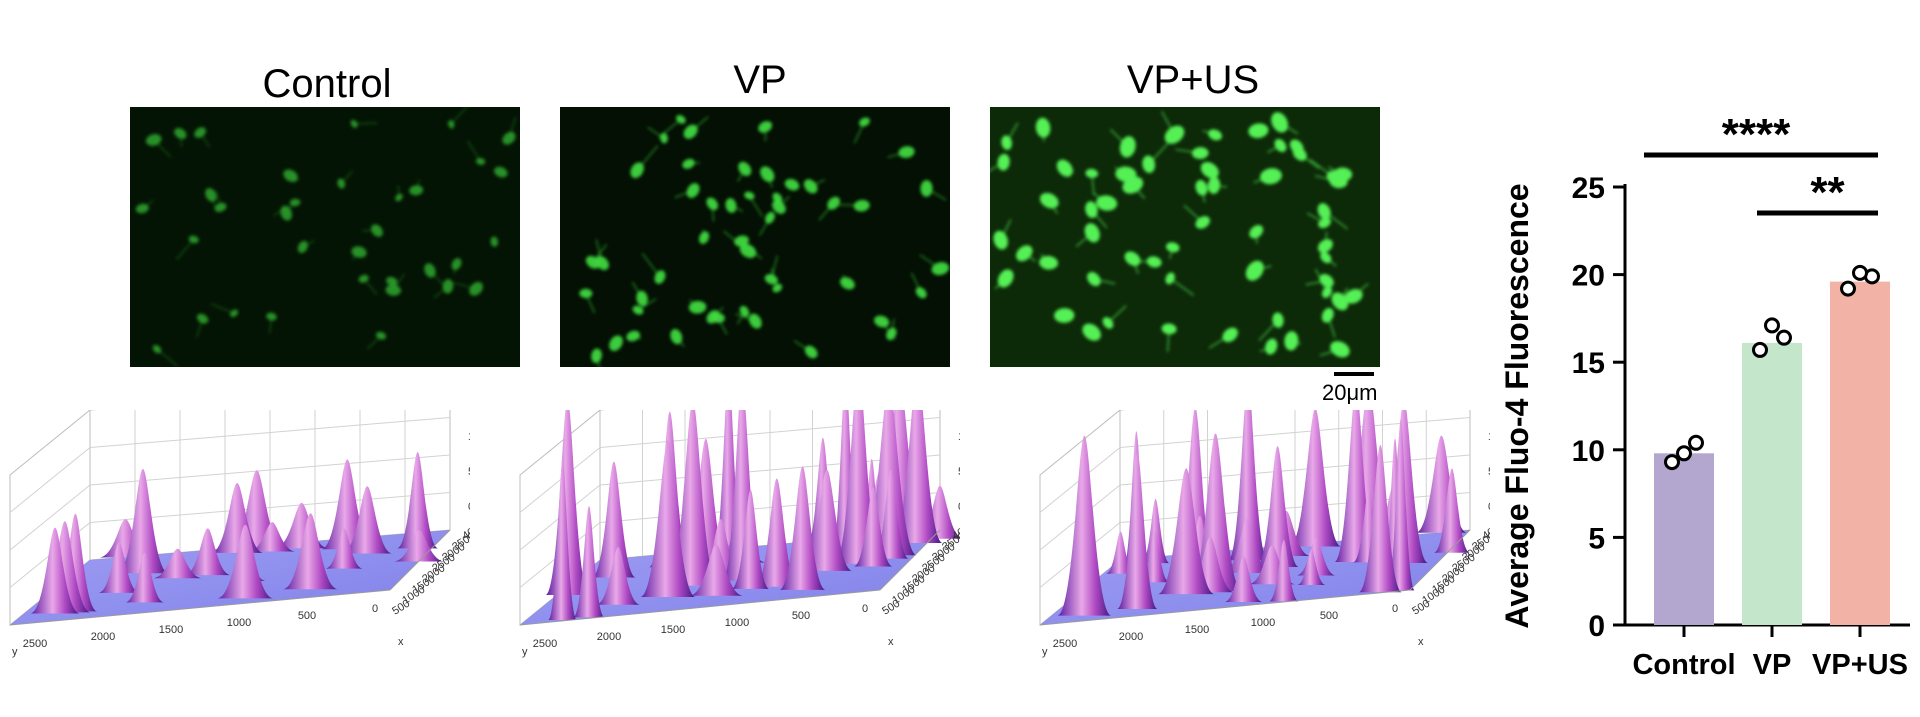 The height and width of the screenshot is (717, 1920). I want to click on panel-title-vp-us: VP+US, so click(1193, 80).